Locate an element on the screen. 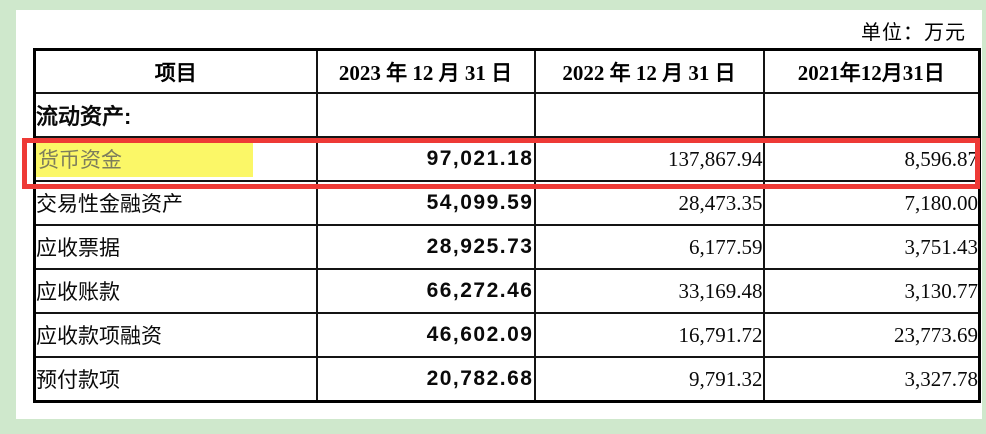 The width and height of the screenshot is (986, 434). table-row-current-assets: 流动资产: is located at coordinates (507, 115).